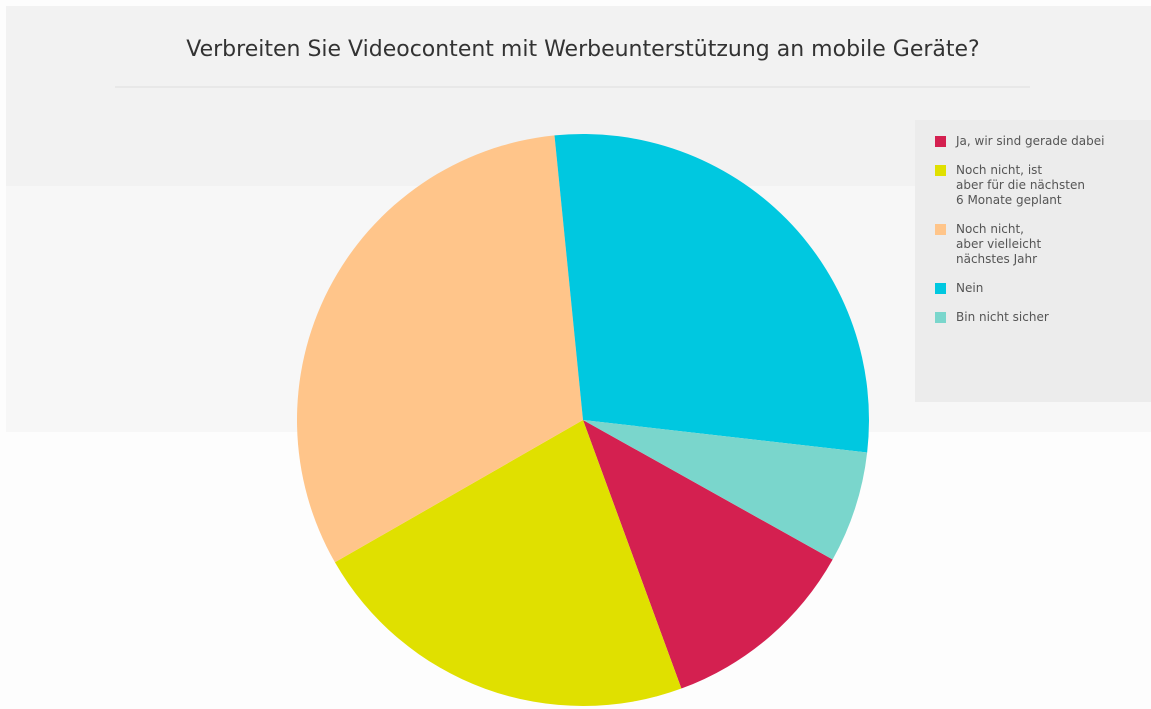  What do you see at coordinates (1002, 317) in the screenshot?
I see `legend-label: Bin nicht sicher` at bounding box center [1002, 317].